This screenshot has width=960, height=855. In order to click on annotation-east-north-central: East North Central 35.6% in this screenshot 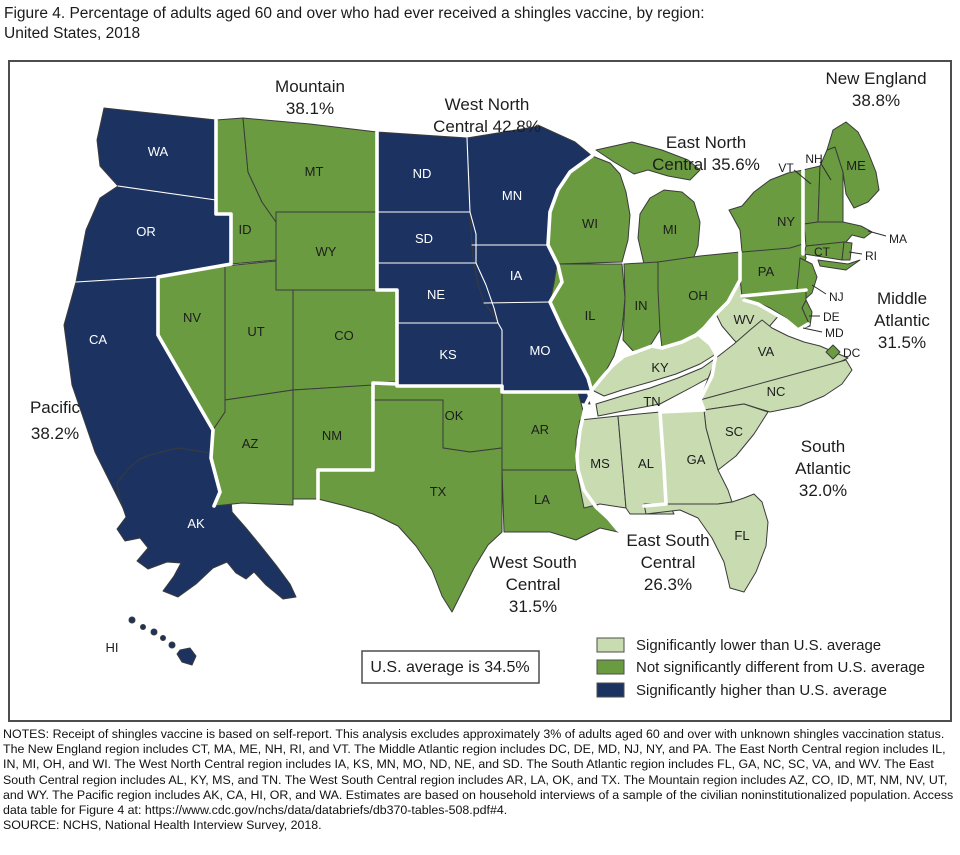, I will do `click(706, 153)`.